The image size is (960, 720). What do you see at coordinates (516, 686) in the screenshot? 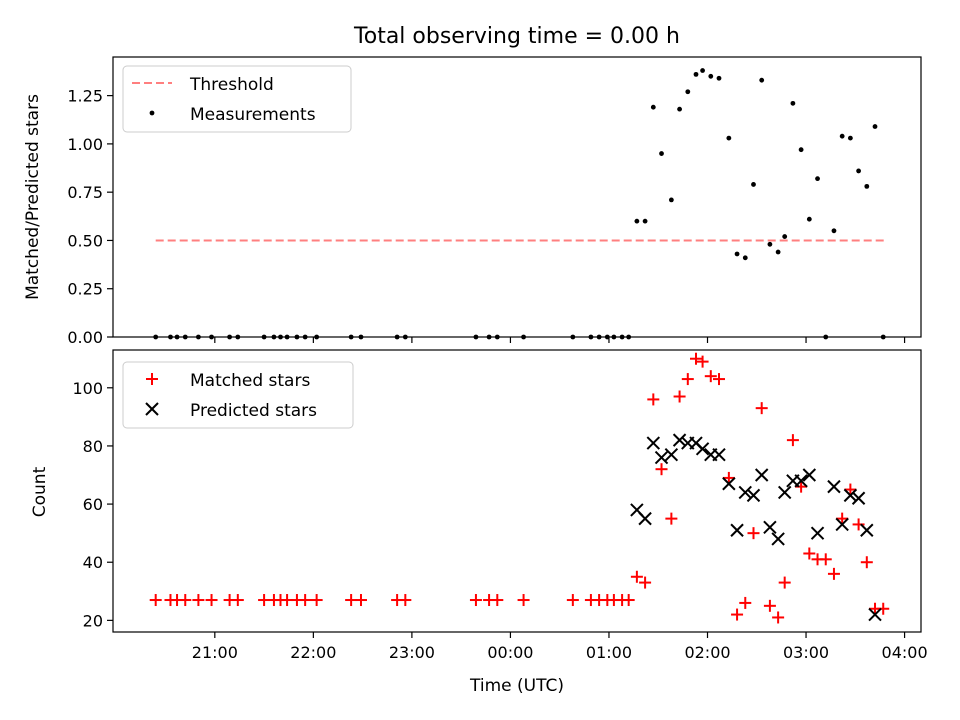
I see `x-axis-label: Time (UTC)` at bounding box center [516, 686].